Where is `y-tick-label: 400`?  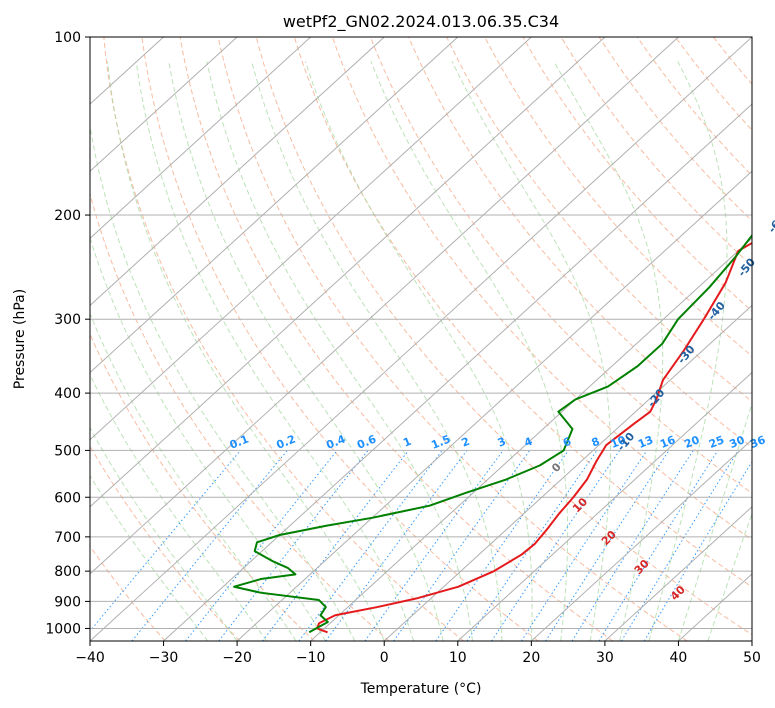 y-tick-label: 400 is located at coordinates (67, 394).